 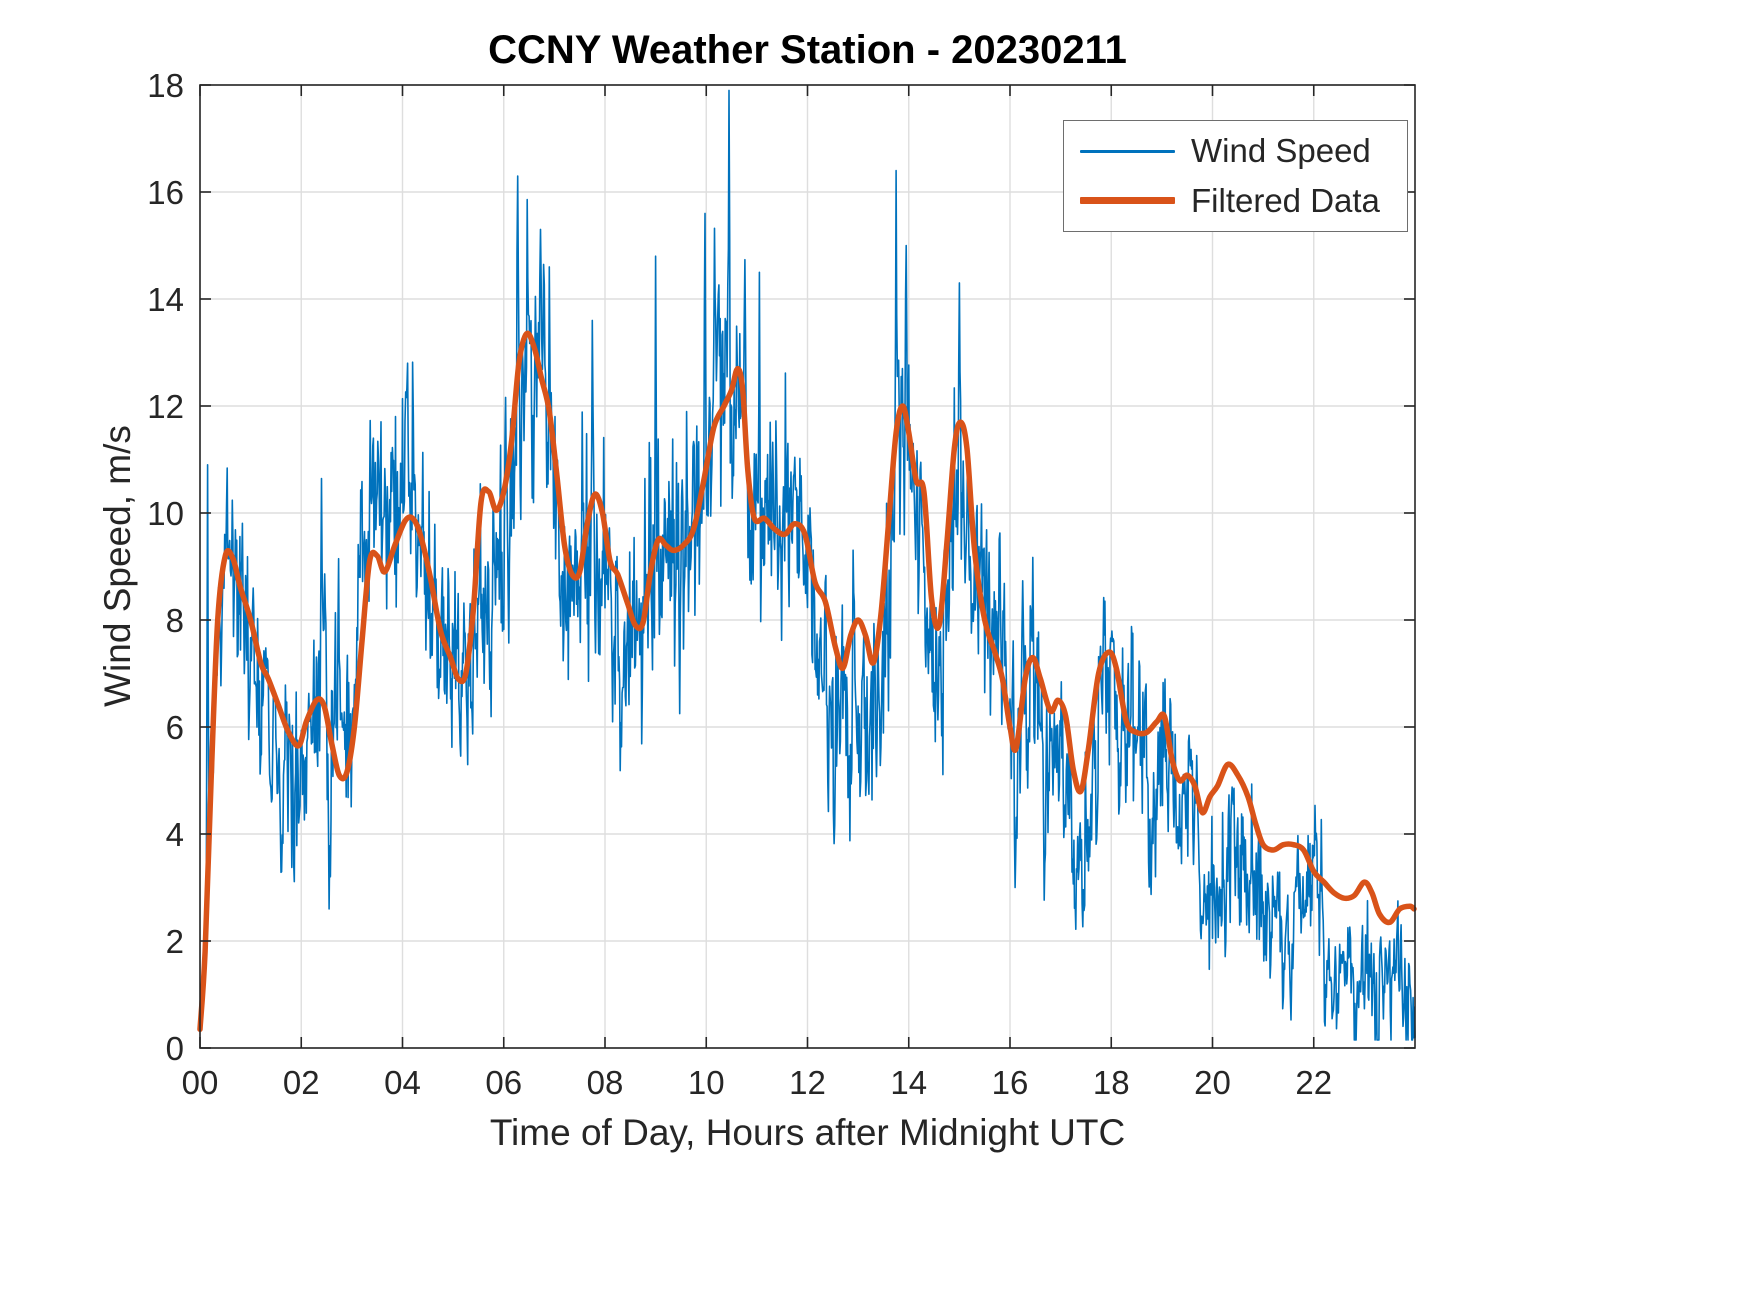 I want to click on x-tick-label: 06, so click(x=503, y=1082).